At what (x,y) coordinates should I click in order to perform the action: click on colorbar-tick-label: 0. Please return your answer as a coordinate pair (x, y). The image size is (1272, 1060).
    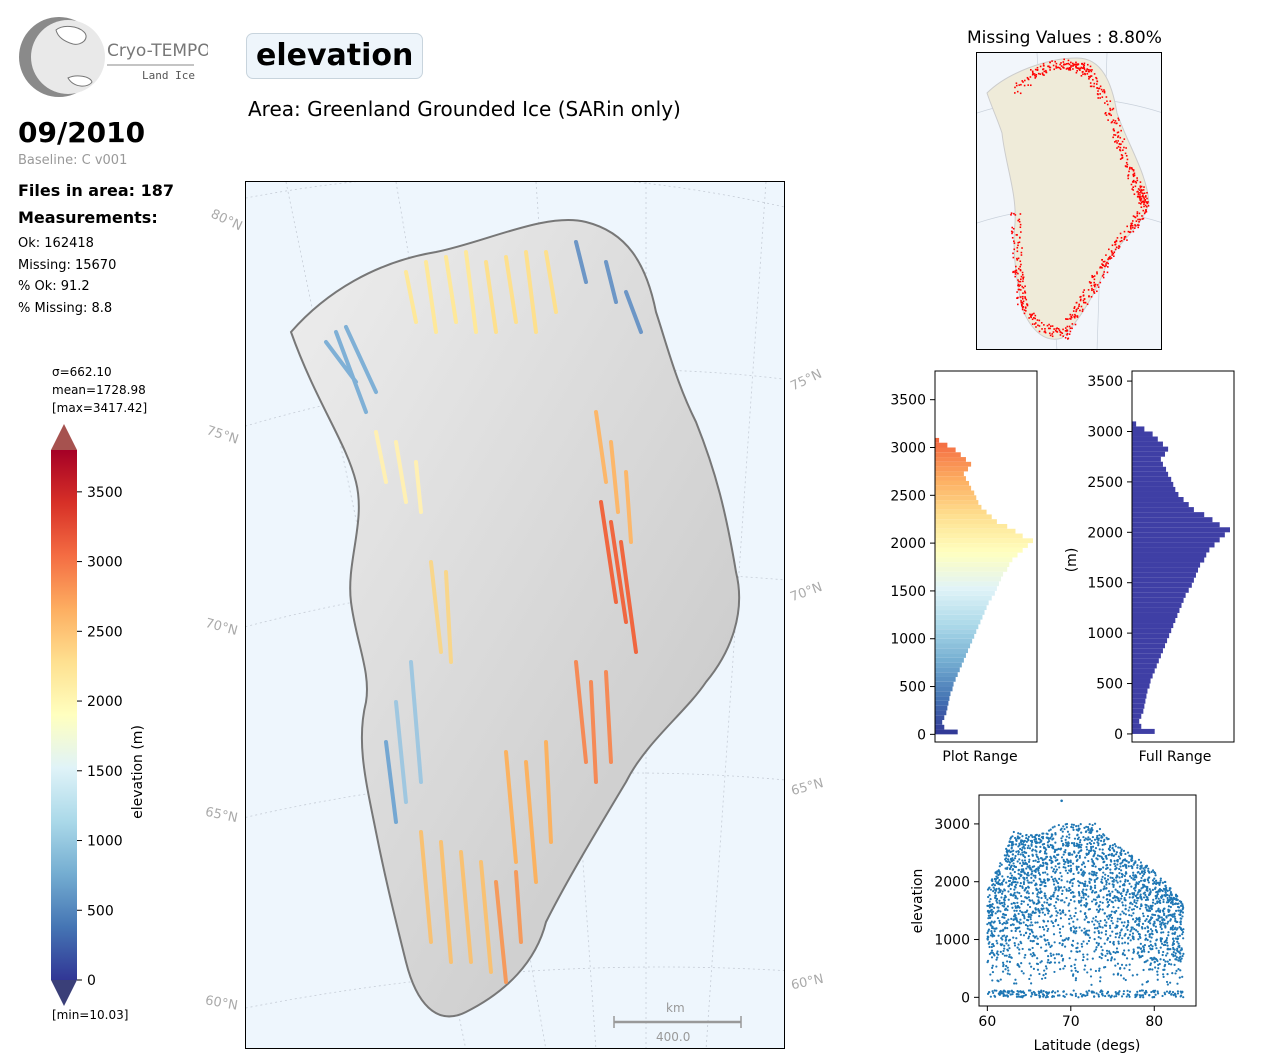
    Looking at the image, I should click on (91, 981).